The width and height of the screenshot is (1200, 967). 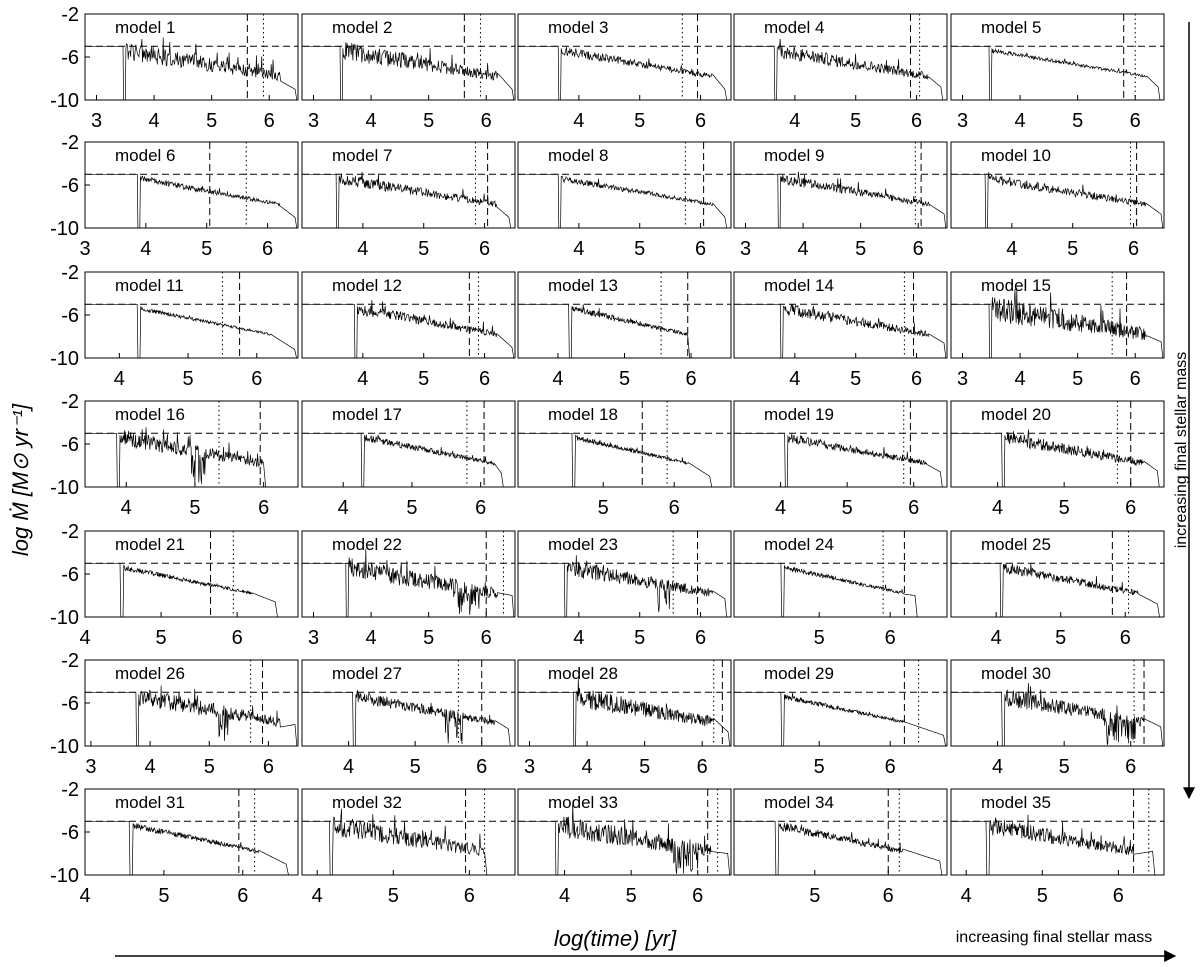 I want to click on panel-2: model 2 3 4 5 6, so click(x=408, y=72).